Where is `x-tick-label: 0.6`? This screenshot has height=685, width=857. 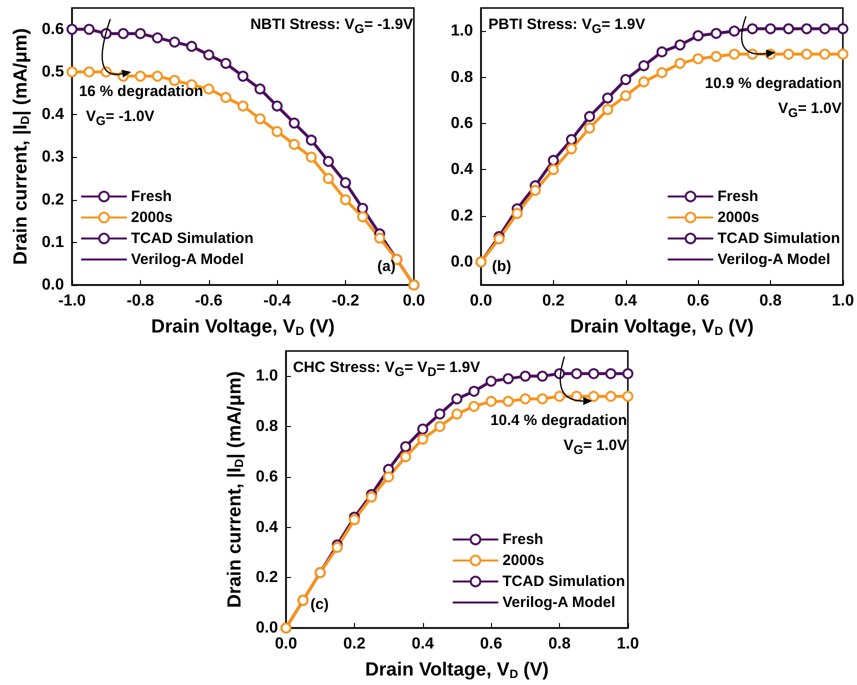 x-tick-label: 0.6 is located at coordinates (491, 644).